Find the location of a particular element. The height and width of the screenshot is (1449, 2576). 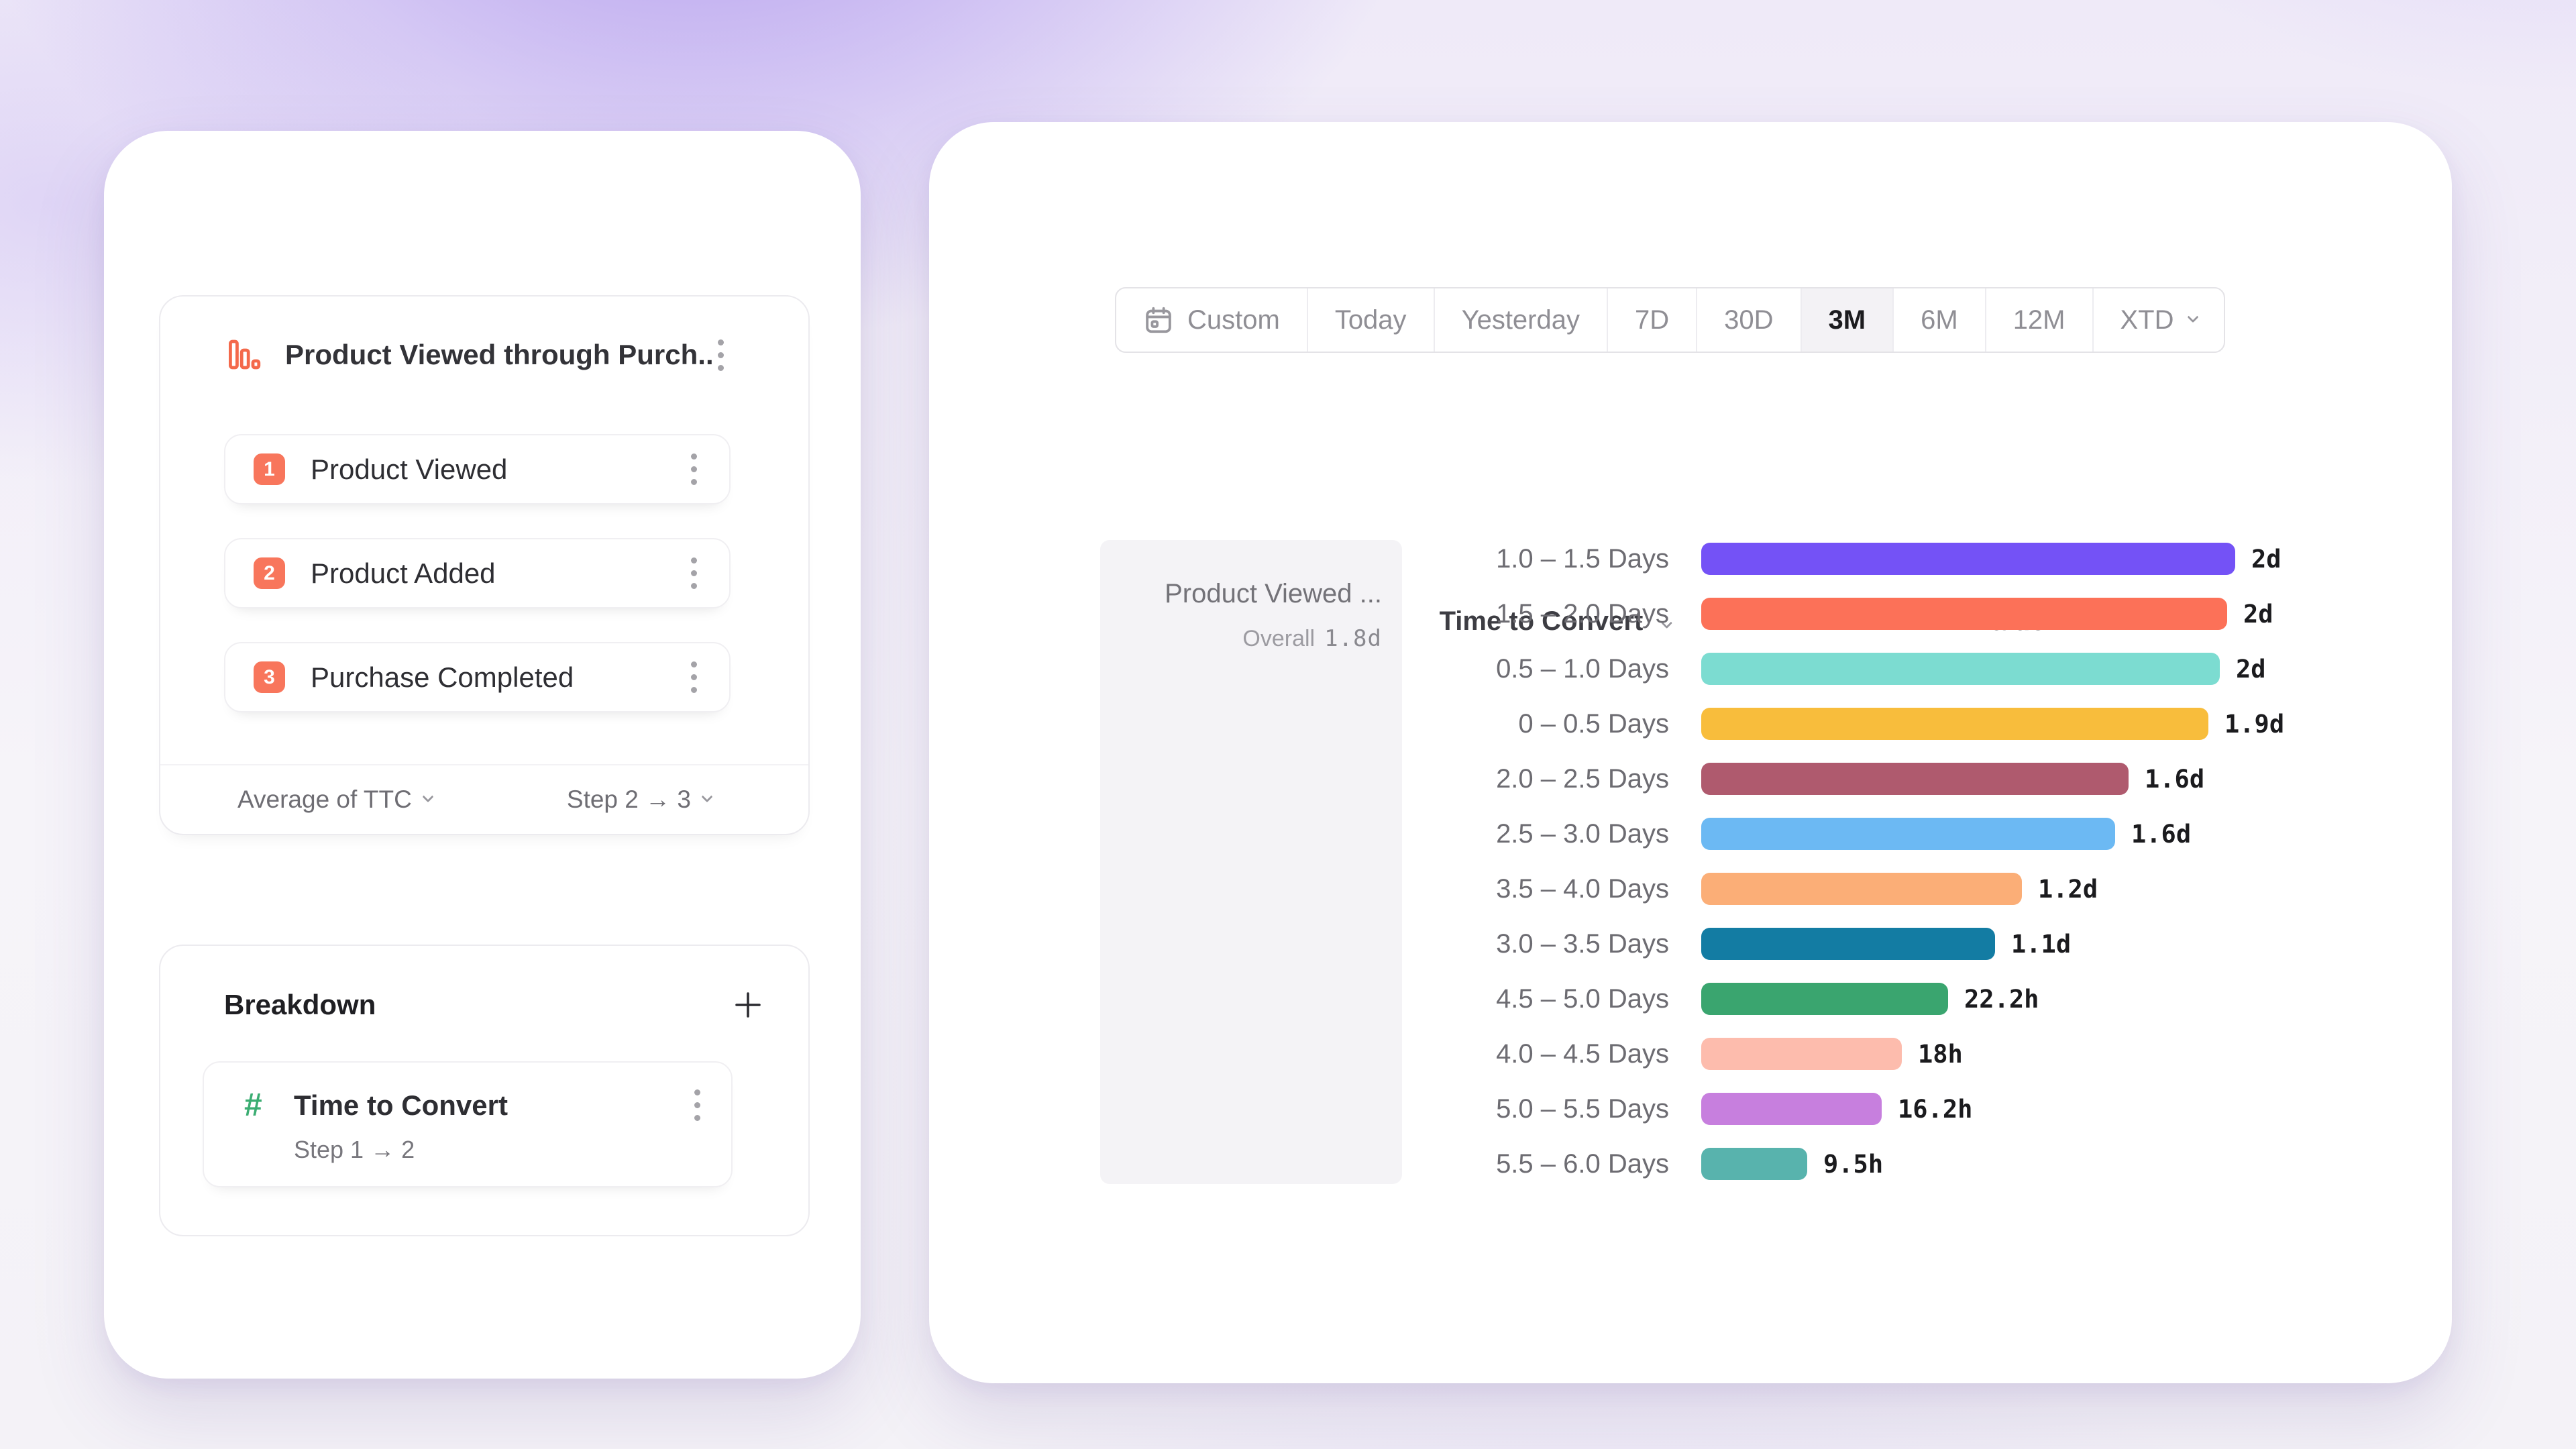

breakdown-card: Breakdown # Time to Convert Step 1 → 2 is located at coordinates (484, 1090).